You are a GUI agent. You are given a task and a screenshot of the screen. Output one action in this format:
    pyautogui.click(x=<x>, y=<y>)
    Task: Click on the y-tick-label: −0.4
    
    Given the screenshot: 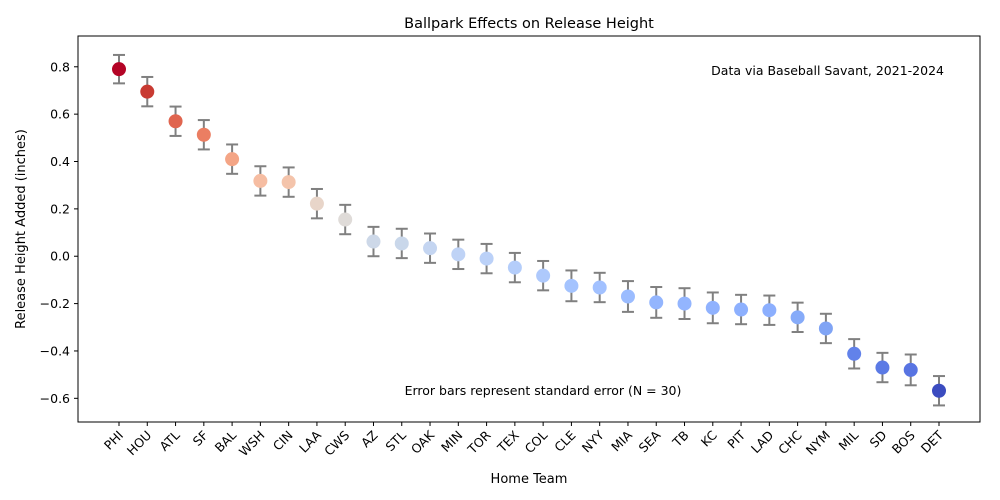 What is the action you would take?
    pyautogui.click(x=55, y=350)
    